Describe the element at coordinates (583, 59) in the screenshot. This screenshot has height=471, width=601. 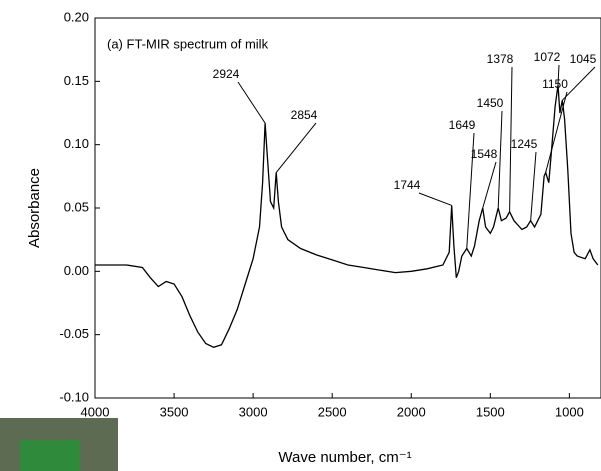
I see `peak-label: 1045` at that location.